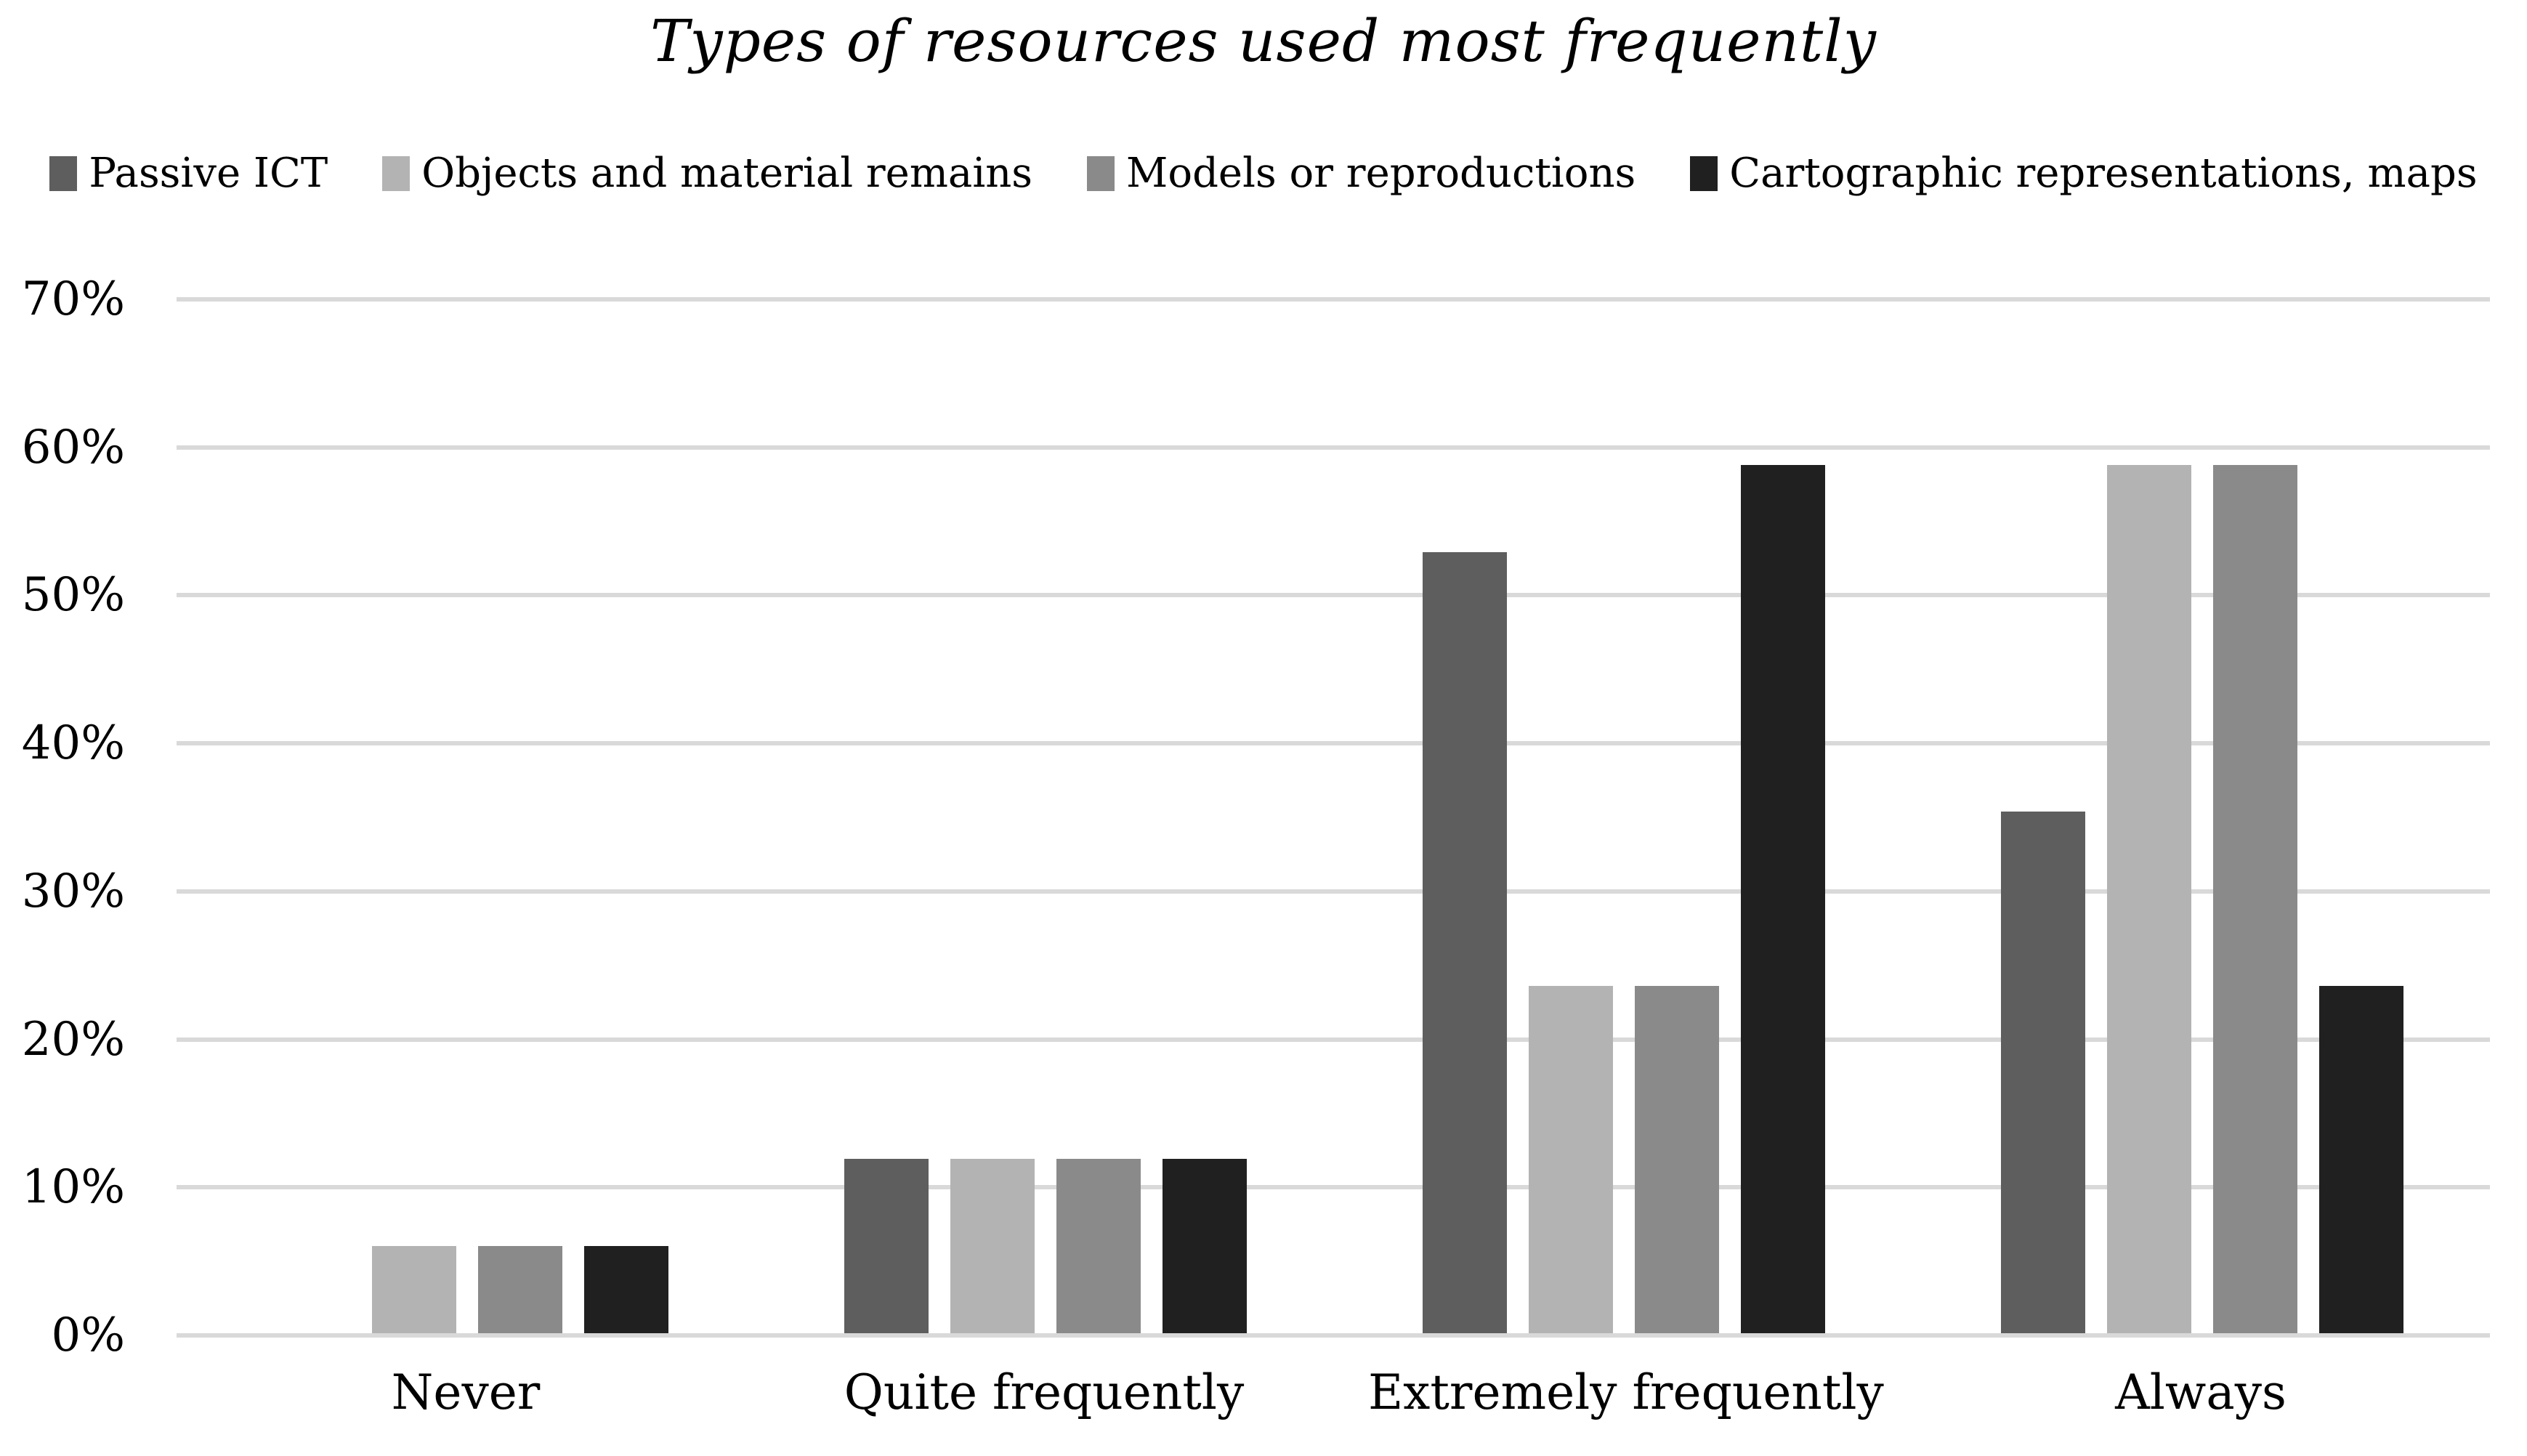  Describe the element at coordinates (2103, 173) in the screenshot. I see `legend-label: Cartographic representations, maps` at that location.